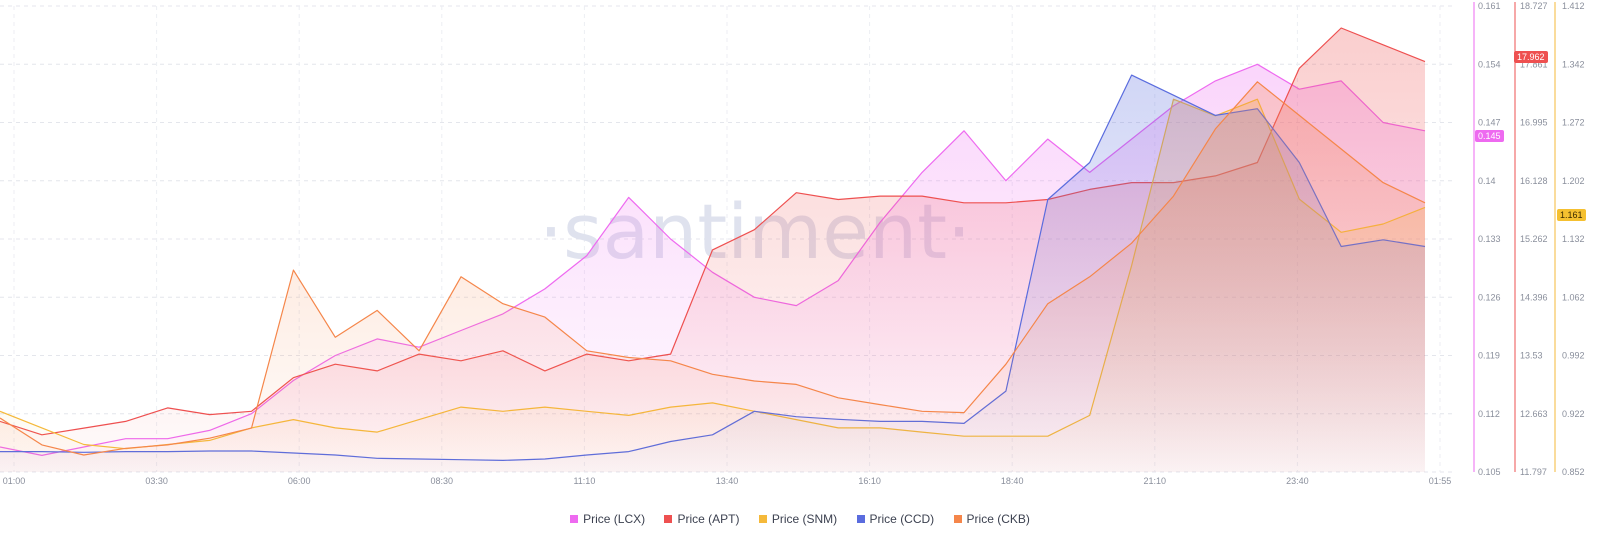 This screenshot has height=546, width=1600. What do you see at coordinates (1573, 6) in the screenshot?
I see `y-tick-label-snm: 1.412` at bounding box center [1573, 6].